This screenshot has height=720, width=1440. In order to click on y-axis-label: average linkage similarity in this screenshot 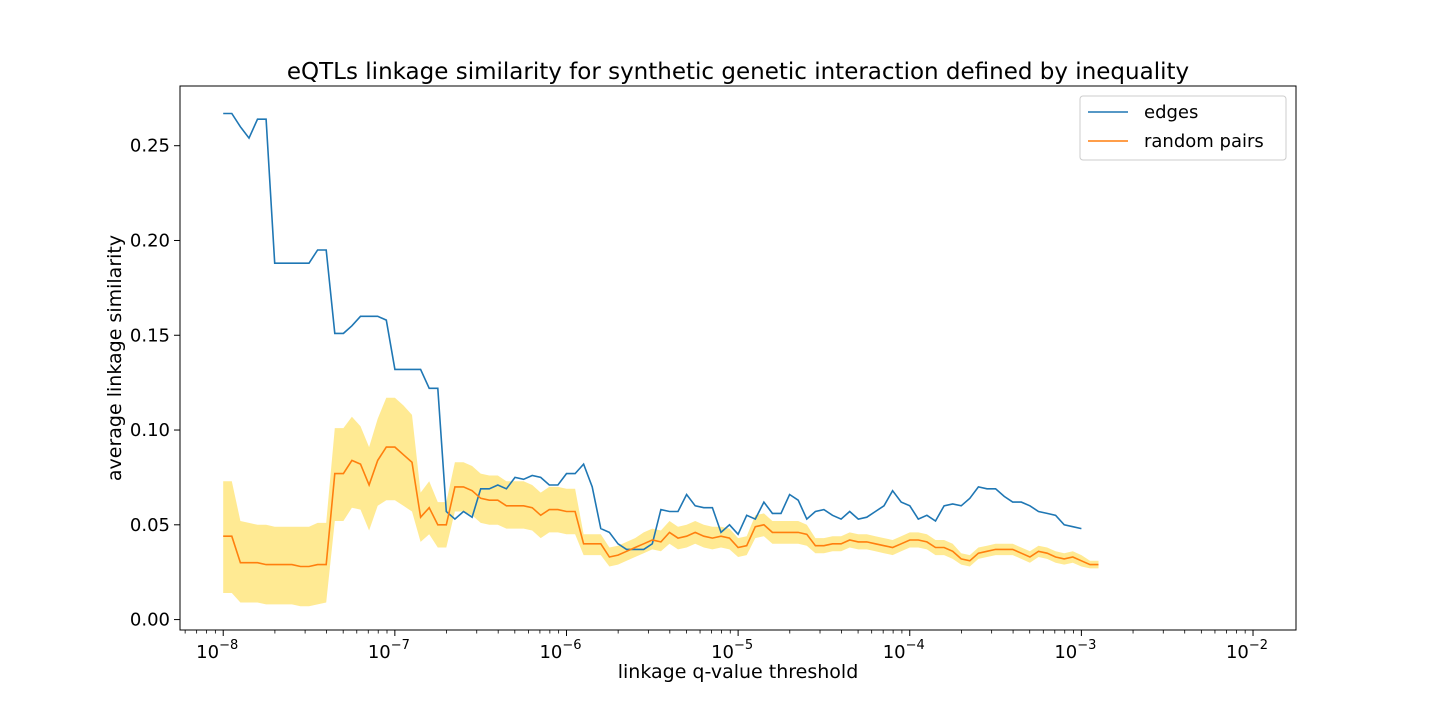, I will do `click(115, 358)`.